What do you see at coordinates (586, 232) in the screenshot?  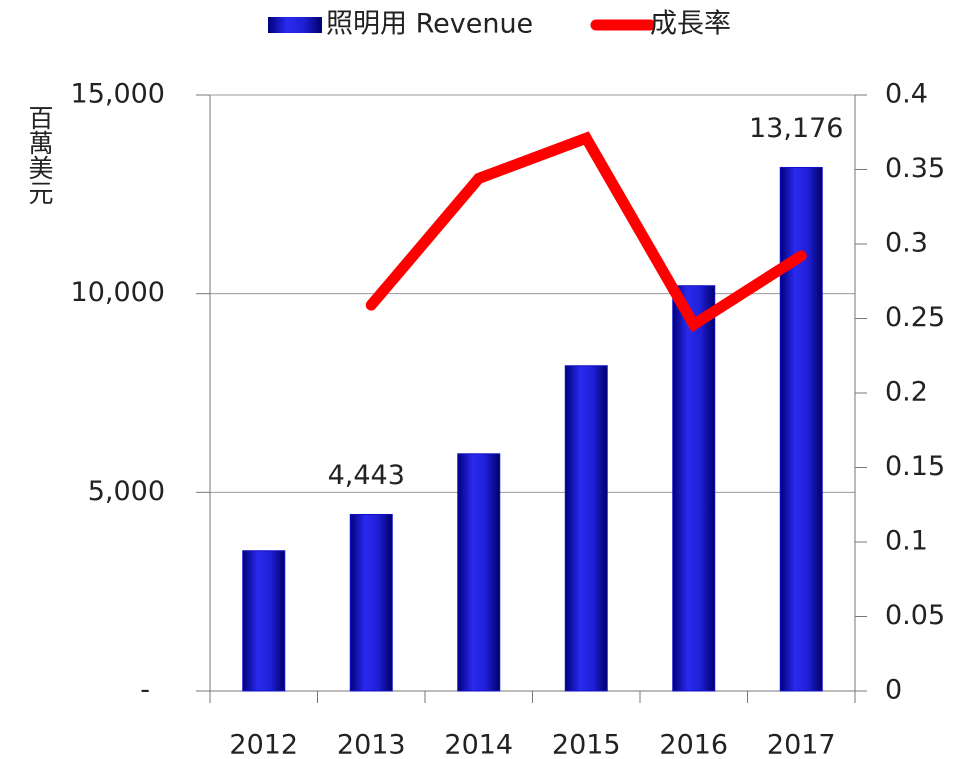 I see `line` at bounding box center [586, 232].